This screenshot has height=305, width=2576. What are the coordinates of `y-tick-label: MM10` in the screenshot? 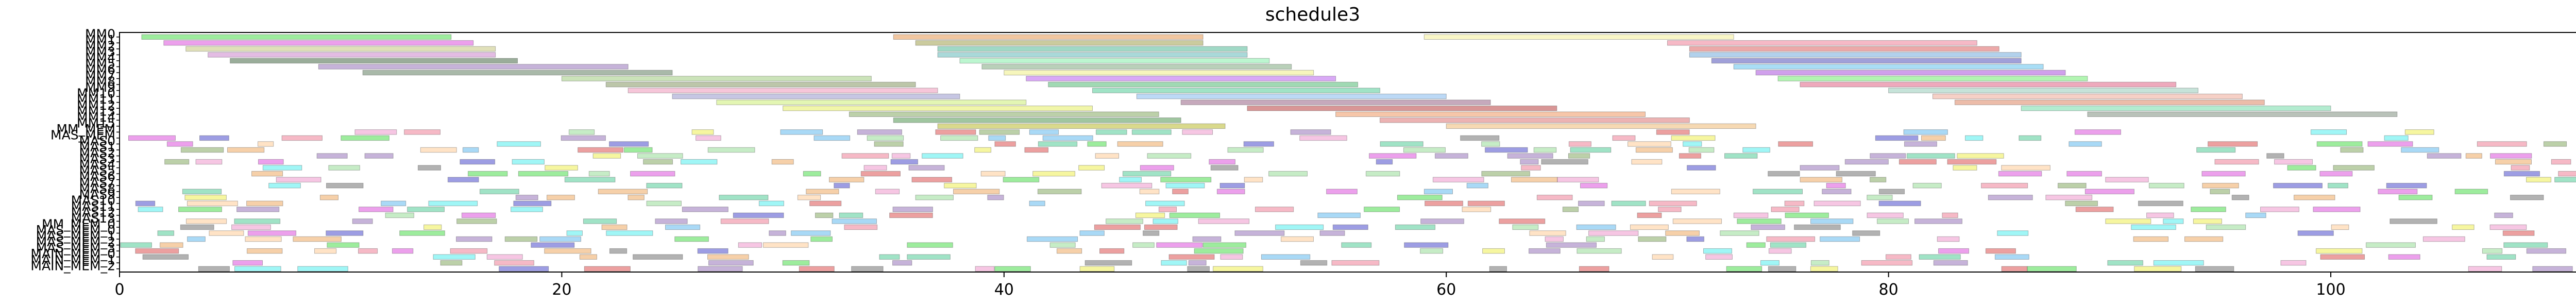 It's located at (96, 94).